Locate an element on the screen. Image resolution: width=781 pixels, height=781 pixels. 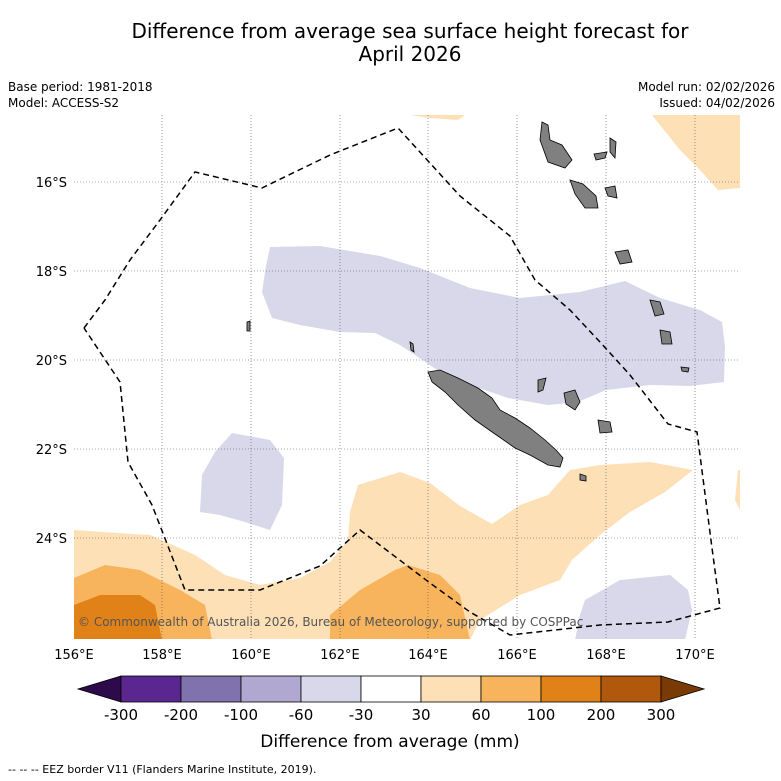
vanuatu-ambrym is located at coordinates (600, 156).